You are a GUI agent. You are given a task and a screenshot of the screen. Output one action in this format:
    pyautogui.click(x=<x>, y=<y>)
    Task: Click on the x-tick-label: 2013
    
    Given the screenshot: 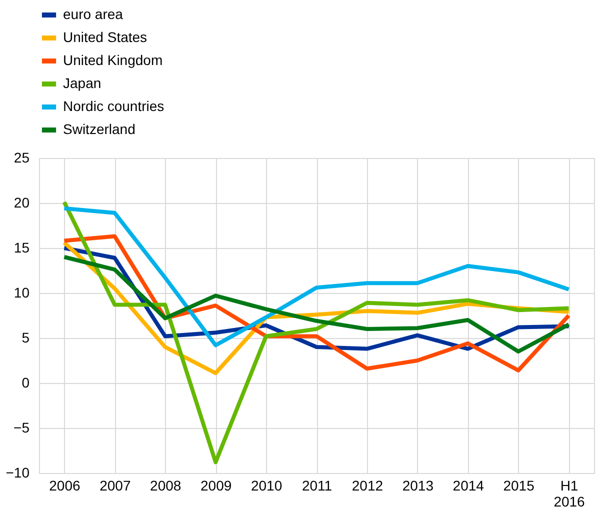 What is the action you would take?
    pyautogui.click(x=418, y=486)
    